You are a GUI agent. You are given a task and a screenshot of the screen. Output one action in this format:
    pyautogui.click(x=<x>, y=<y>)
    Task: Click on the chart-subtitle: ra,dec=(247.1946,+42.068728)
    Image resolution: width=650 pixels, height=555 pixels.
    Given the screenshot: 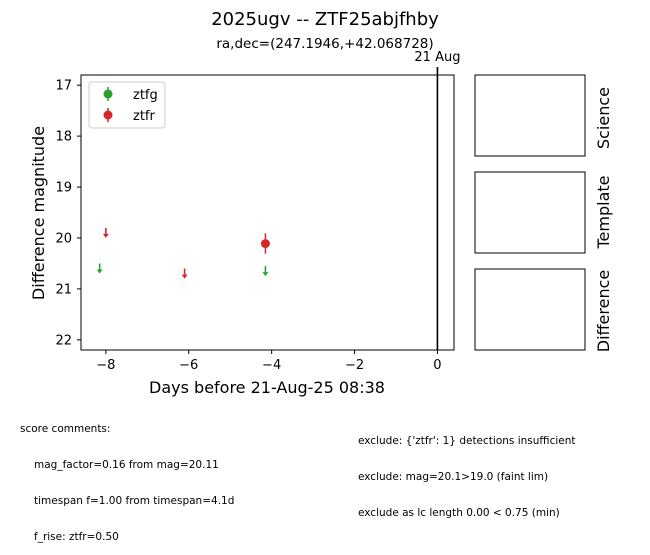 What is the action you would take?
    pyautogui.click(x=324, y=44)
    